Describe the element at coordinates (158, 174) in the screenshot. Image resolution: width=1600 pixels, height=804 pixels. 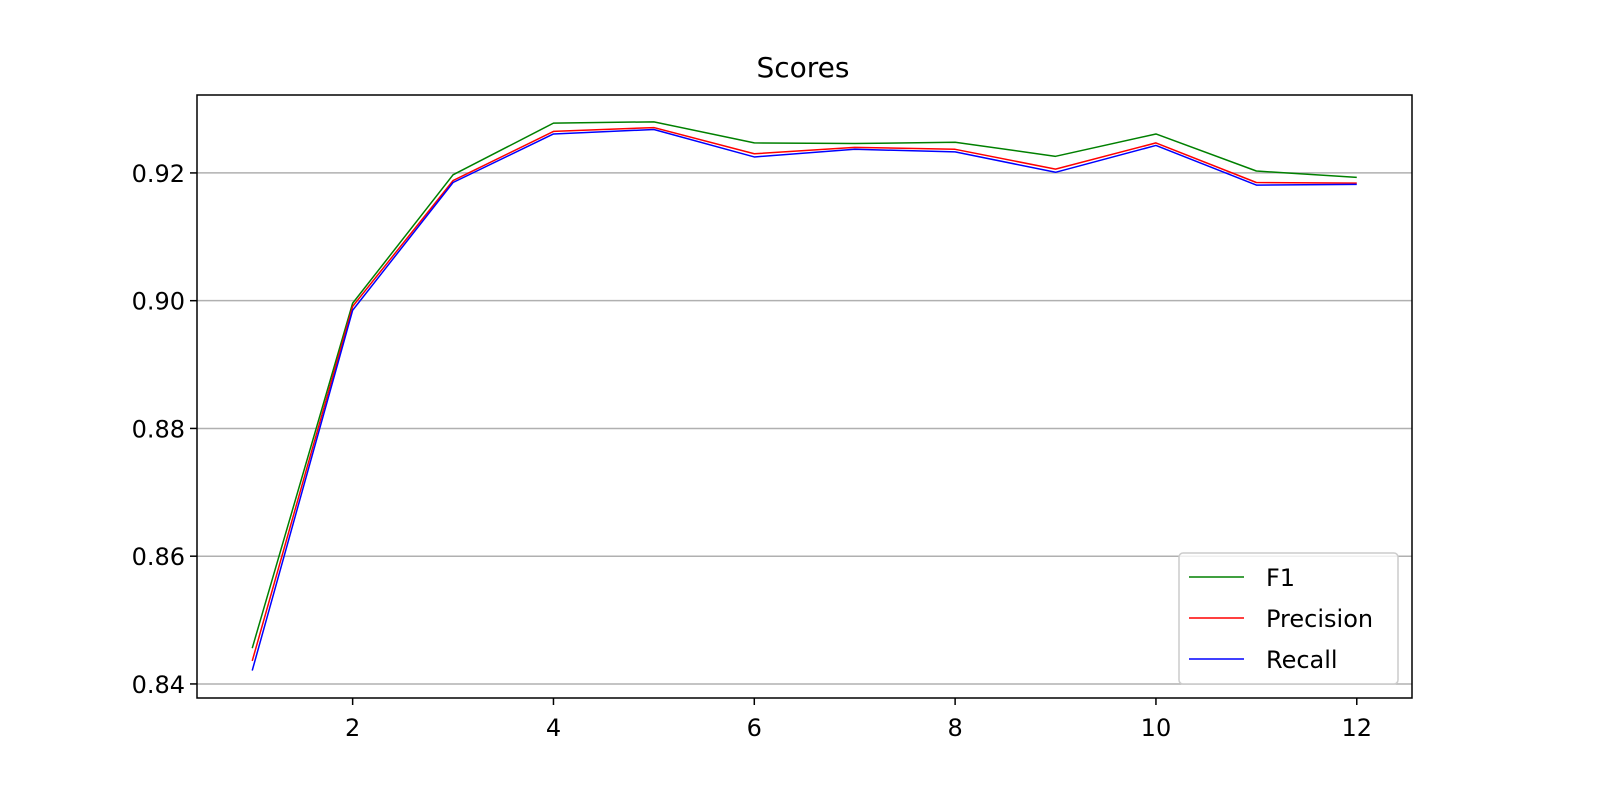
I see `y-tick-label: 0.92` at that location.